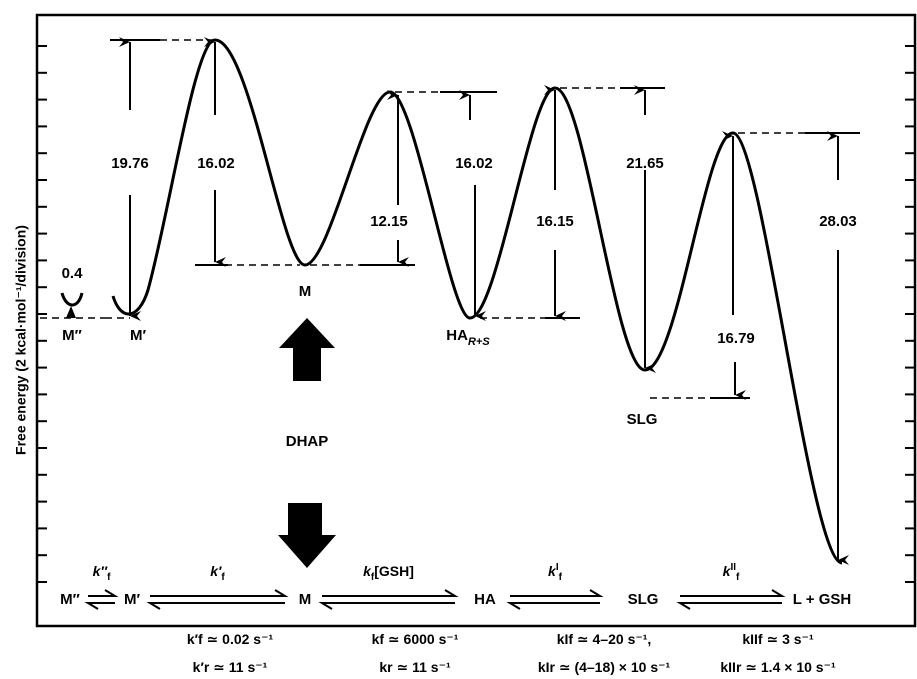 The width and height of the screenshot is (917, 679). Describe the element at coordinates (216, 163) in the screenshot. I see `value-16-02-a: 16.02` at that location.